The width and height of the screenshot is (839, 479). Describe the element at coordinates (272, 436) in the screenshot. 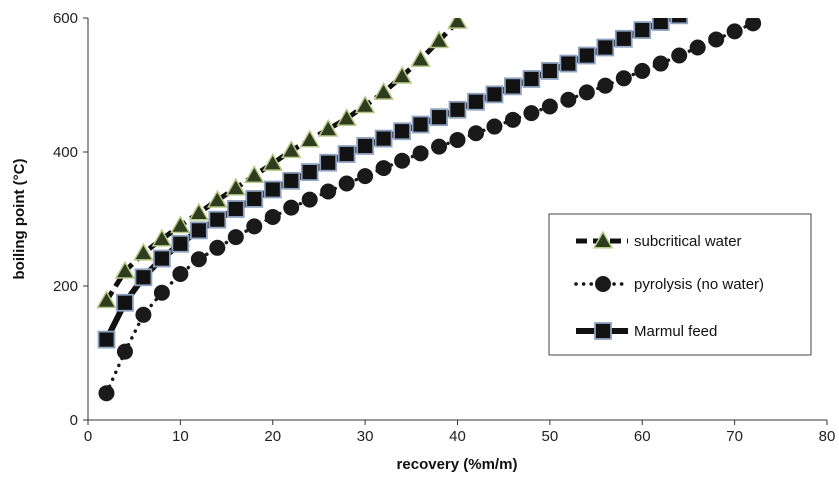

I see `x-tick-label: 20` at that location.